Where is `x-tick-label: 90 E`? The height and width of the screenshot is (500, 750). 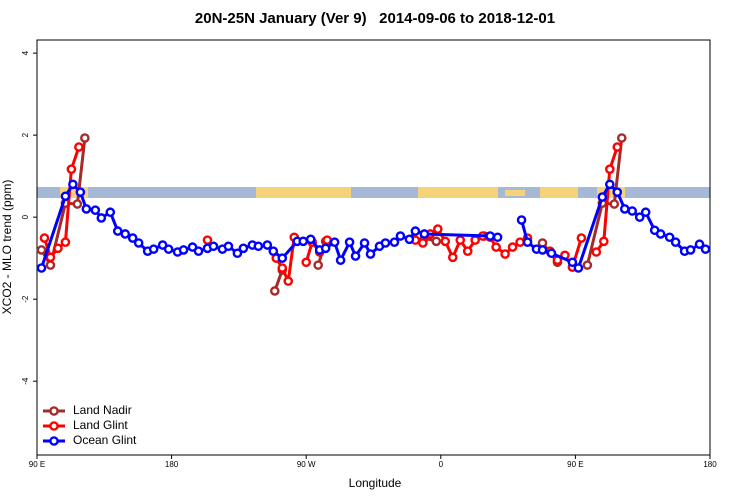
x-tick-label: 90 E is located at coordinates (37, 464).